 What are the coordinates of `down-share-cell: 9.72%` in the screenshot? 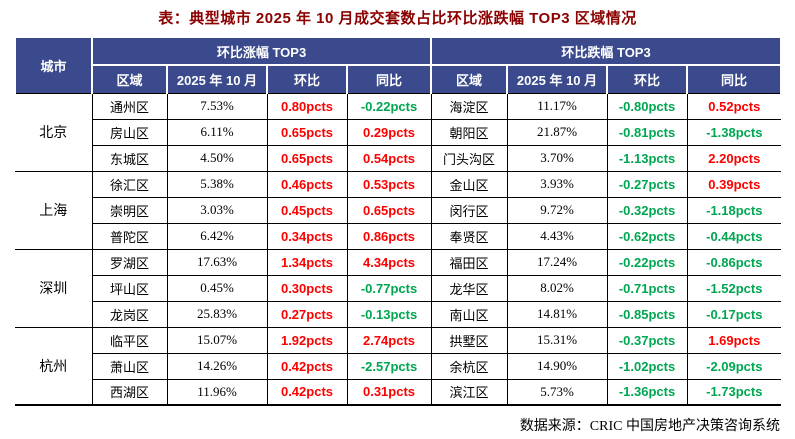 It's located at (557, 210).